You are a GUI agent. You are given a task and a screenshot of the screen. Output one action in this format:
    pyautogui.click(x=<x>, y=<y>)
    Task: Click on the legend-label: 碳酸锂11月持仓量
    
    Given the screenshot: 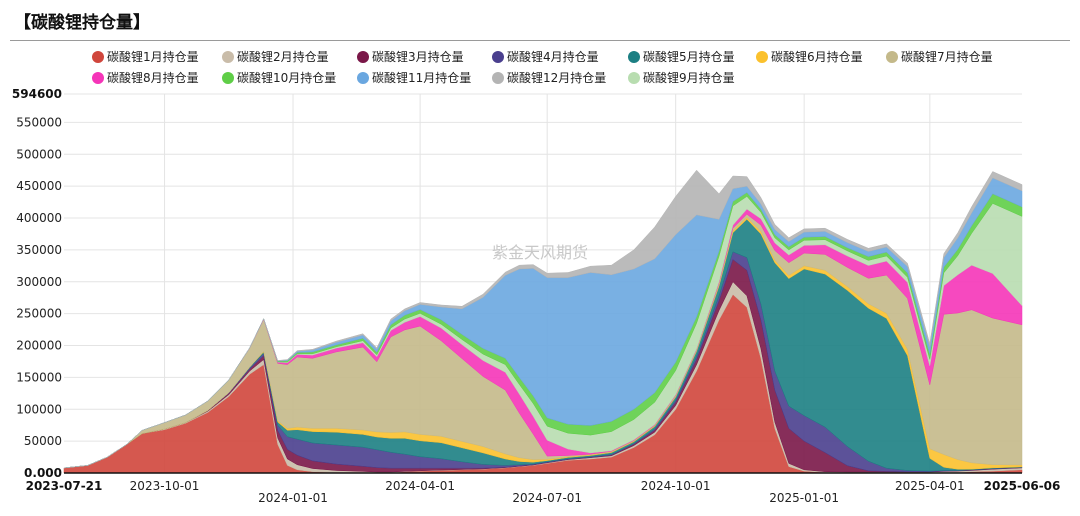 What is the action you would take?
    pyautogui.click(x=422, y=78)
    